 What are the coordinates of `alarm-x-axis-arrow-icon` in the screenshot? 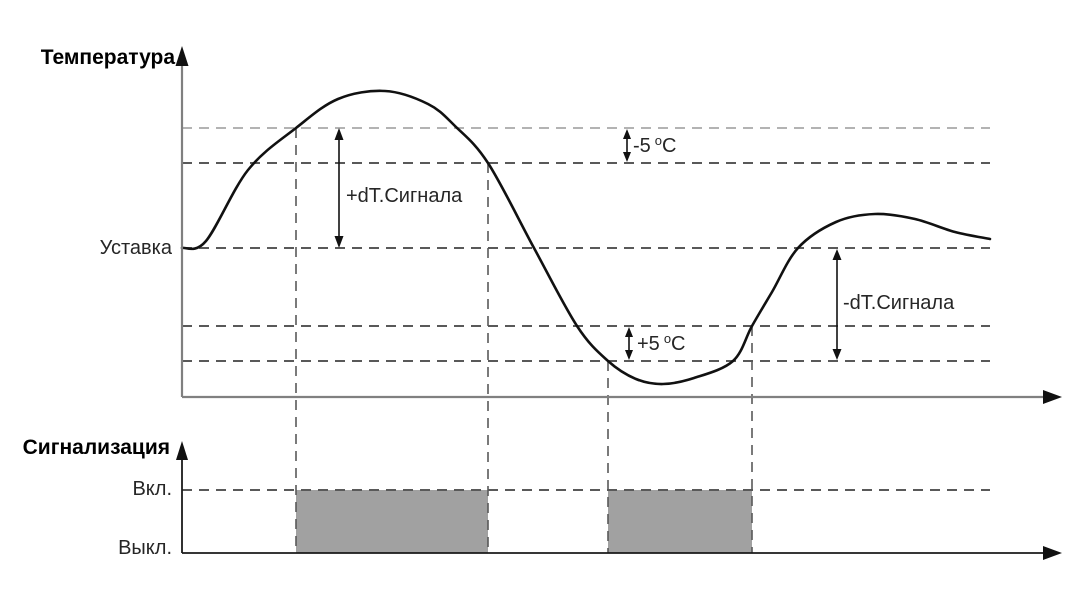 It's located at (1052, 553).